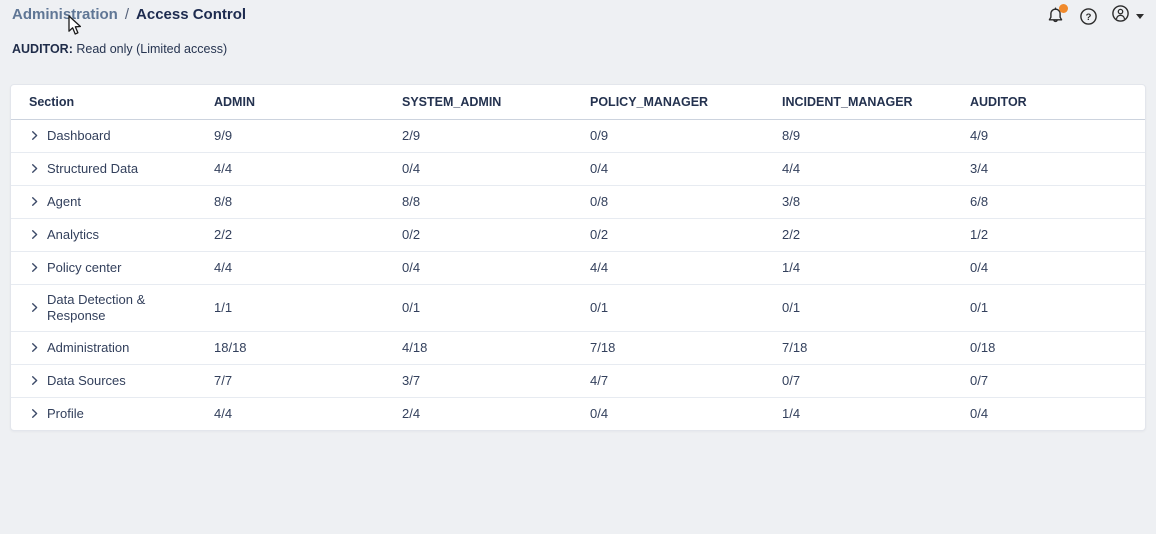 This screenshot has width=1156, height=534. What do you see at coordinates (42, 49) in the screenshot?
I see `role-banner-label: AUDITOR:` at bounding box center [42, 49].